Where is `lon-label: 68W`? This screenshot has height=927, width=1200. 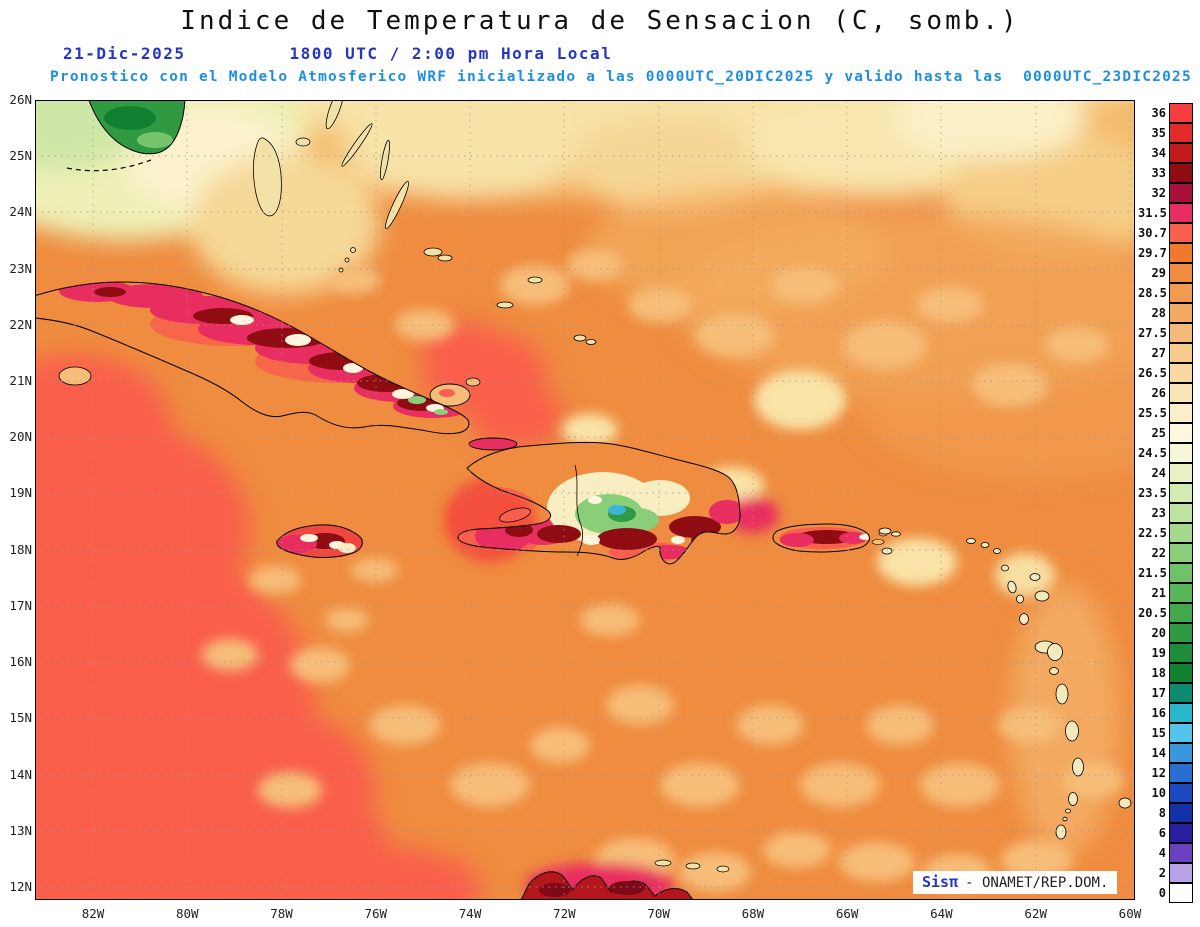 lon-label: 68W is located at coordinates (753, 913).